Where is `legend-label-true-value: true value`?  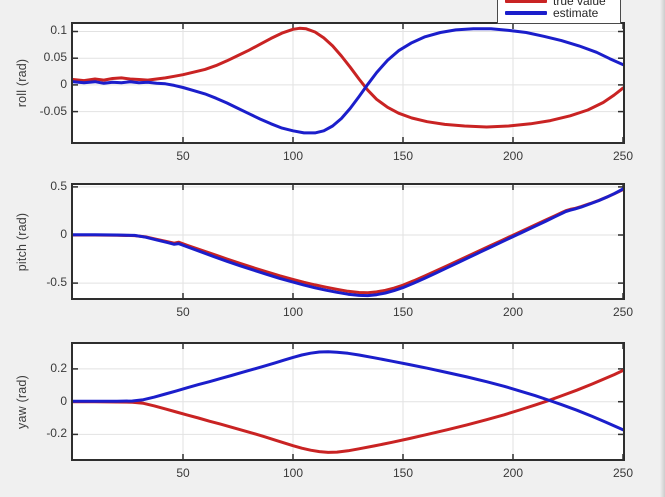 legend-label-true-value: true value is located at coordinates (579, 4).